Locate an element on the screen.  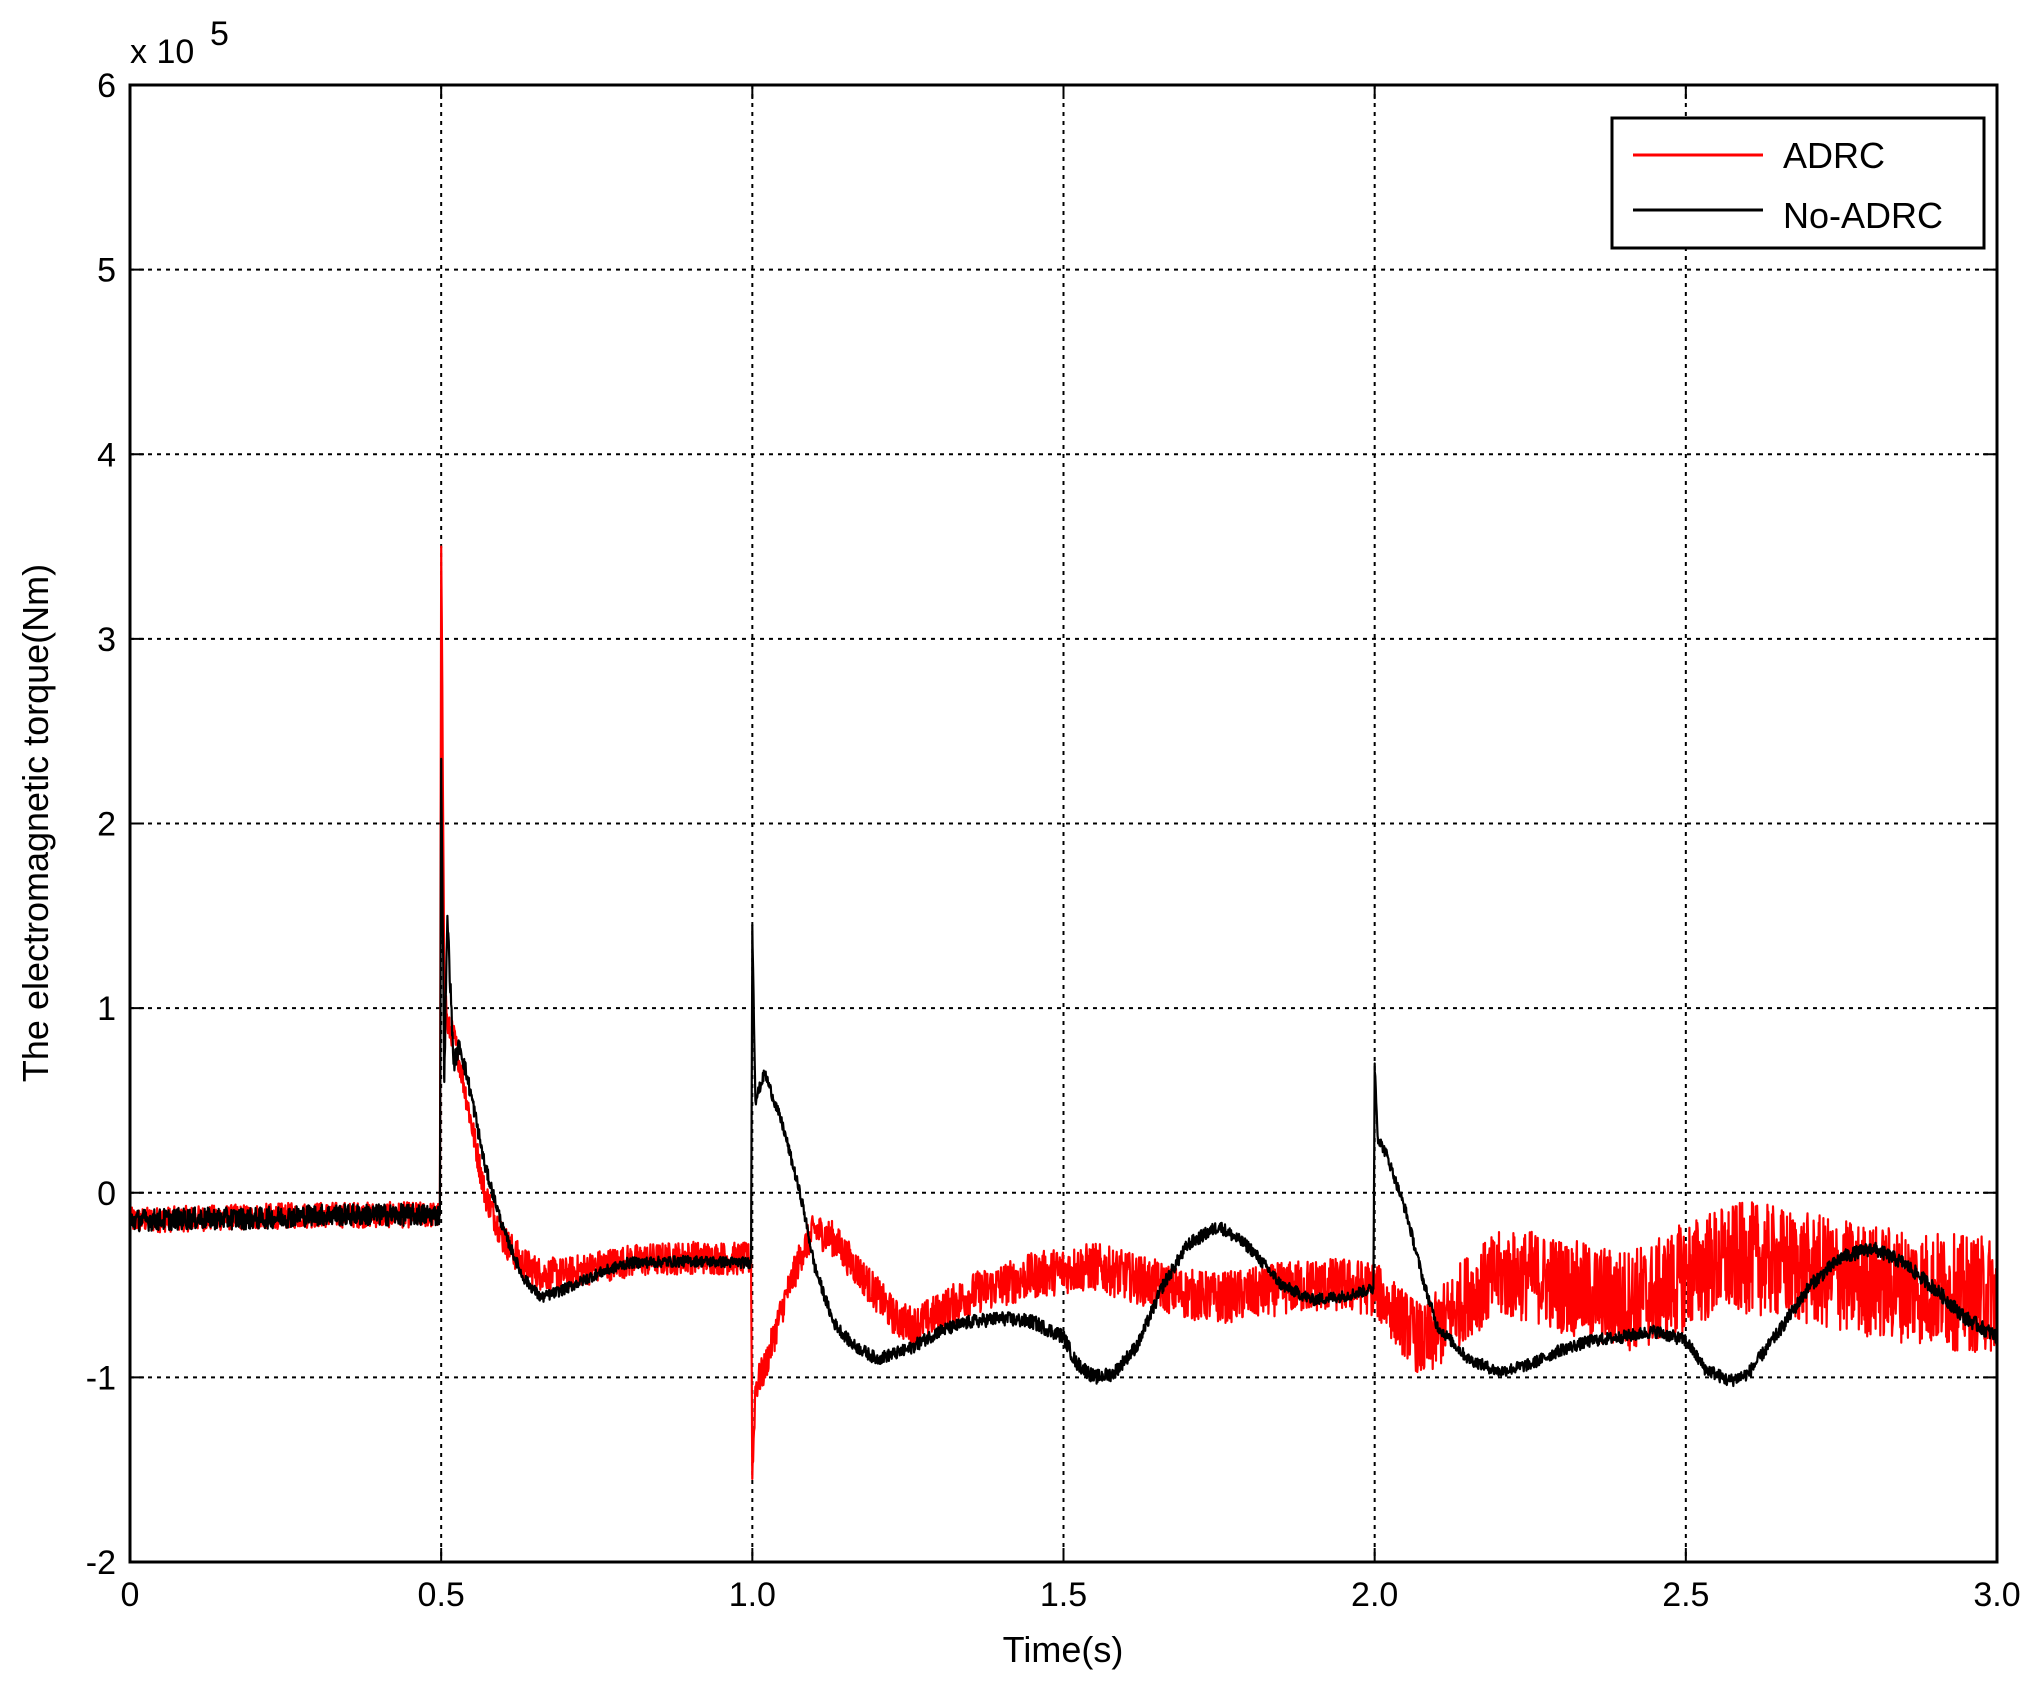
y-multiplier-label: x 10 is located at coordinates (162, 52).